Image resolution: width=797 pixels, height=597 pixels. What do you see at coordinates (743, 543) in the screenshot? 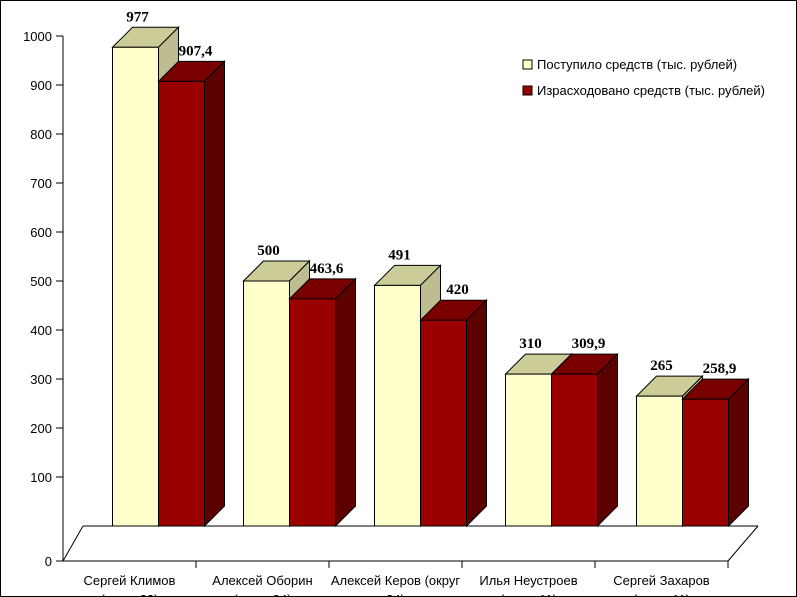
I see `floor-right-diagonal` at bounding box center [743, 543].